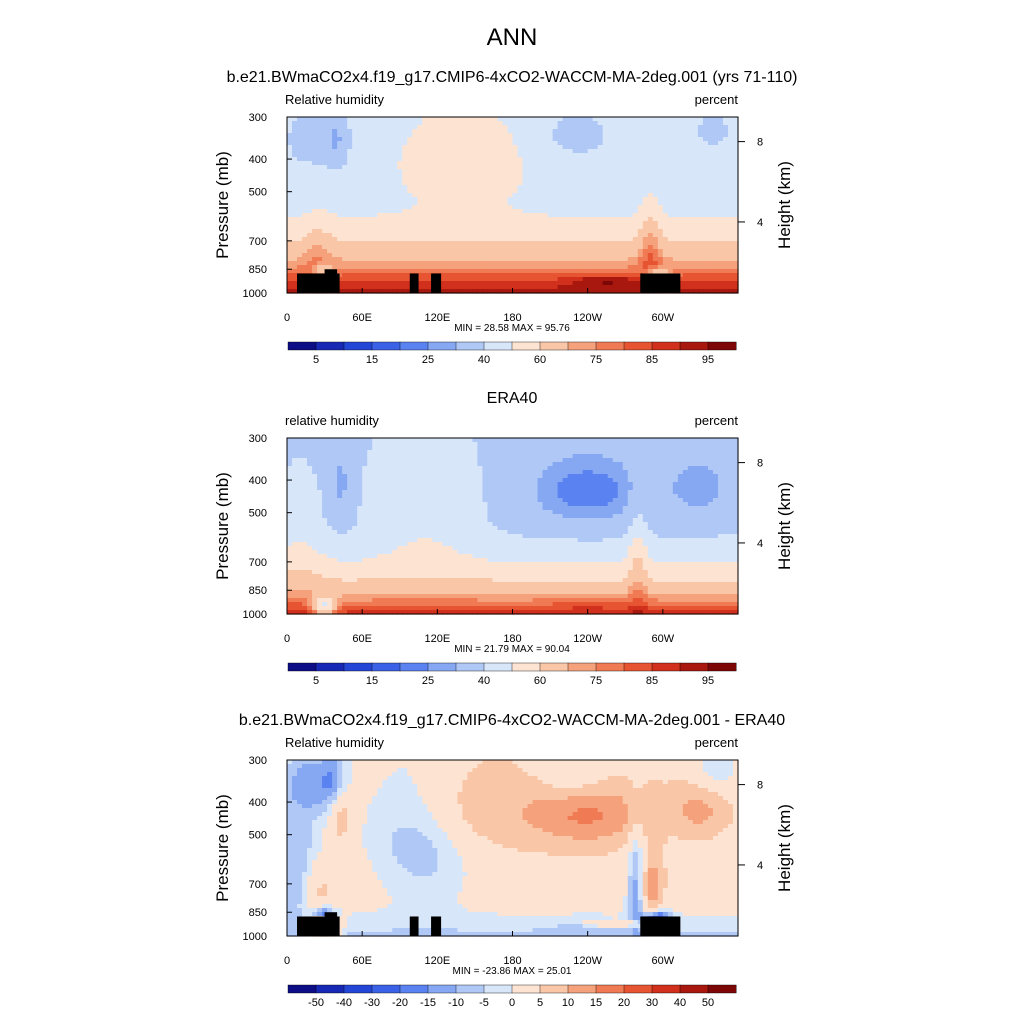 This screenshot has width=1024, height=1024. I want to click on colorbar-swatch, so click(414, 346).